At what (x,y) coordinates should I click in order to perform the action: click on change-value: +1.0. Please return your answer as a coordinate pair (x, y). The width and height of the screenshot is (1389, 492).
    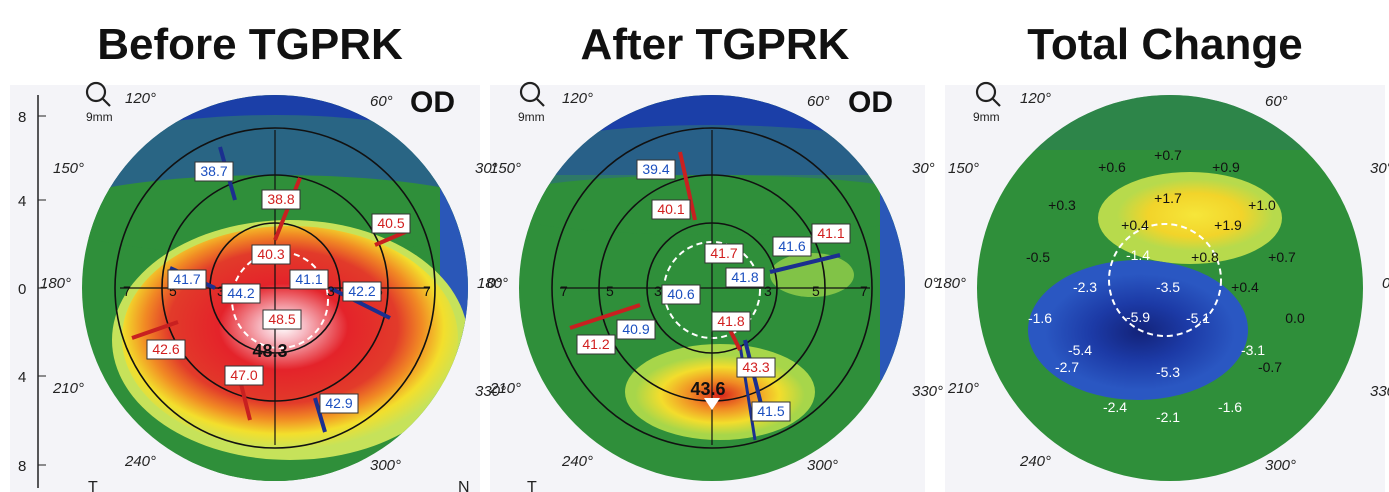
    Looking at the image, I should click on (1262, 205).